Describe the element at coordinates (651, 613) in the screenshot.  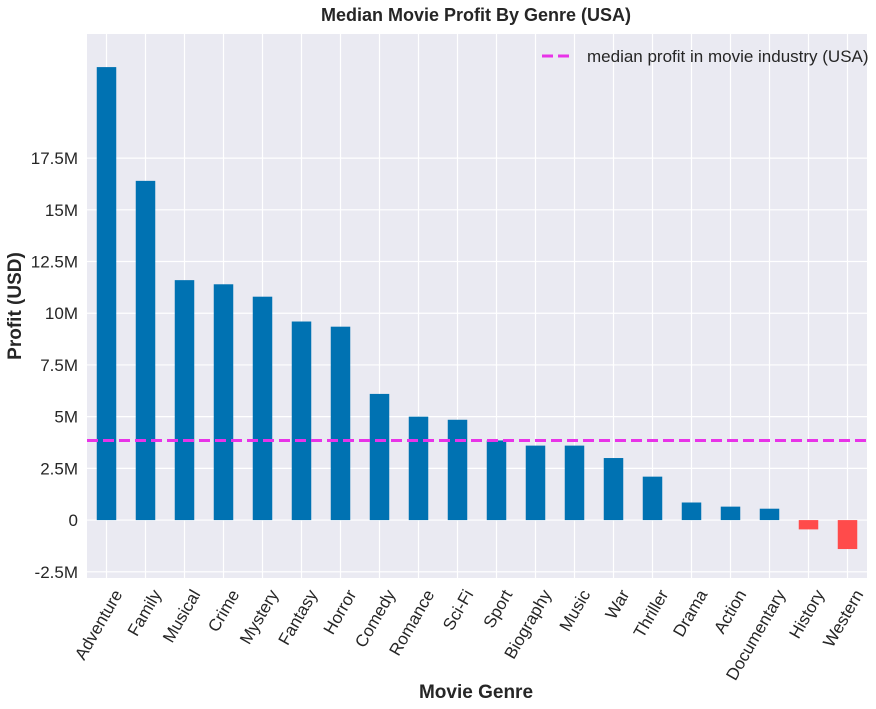
I see `x-tick-label: Thriller` at that location.